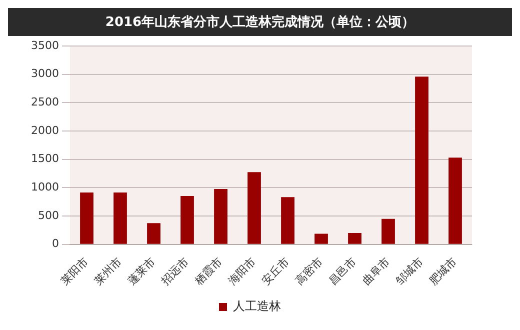 The height and width of the screenshot is (330, 520). I want to click on x-tick-label: 安丘市, so click(275, 271).